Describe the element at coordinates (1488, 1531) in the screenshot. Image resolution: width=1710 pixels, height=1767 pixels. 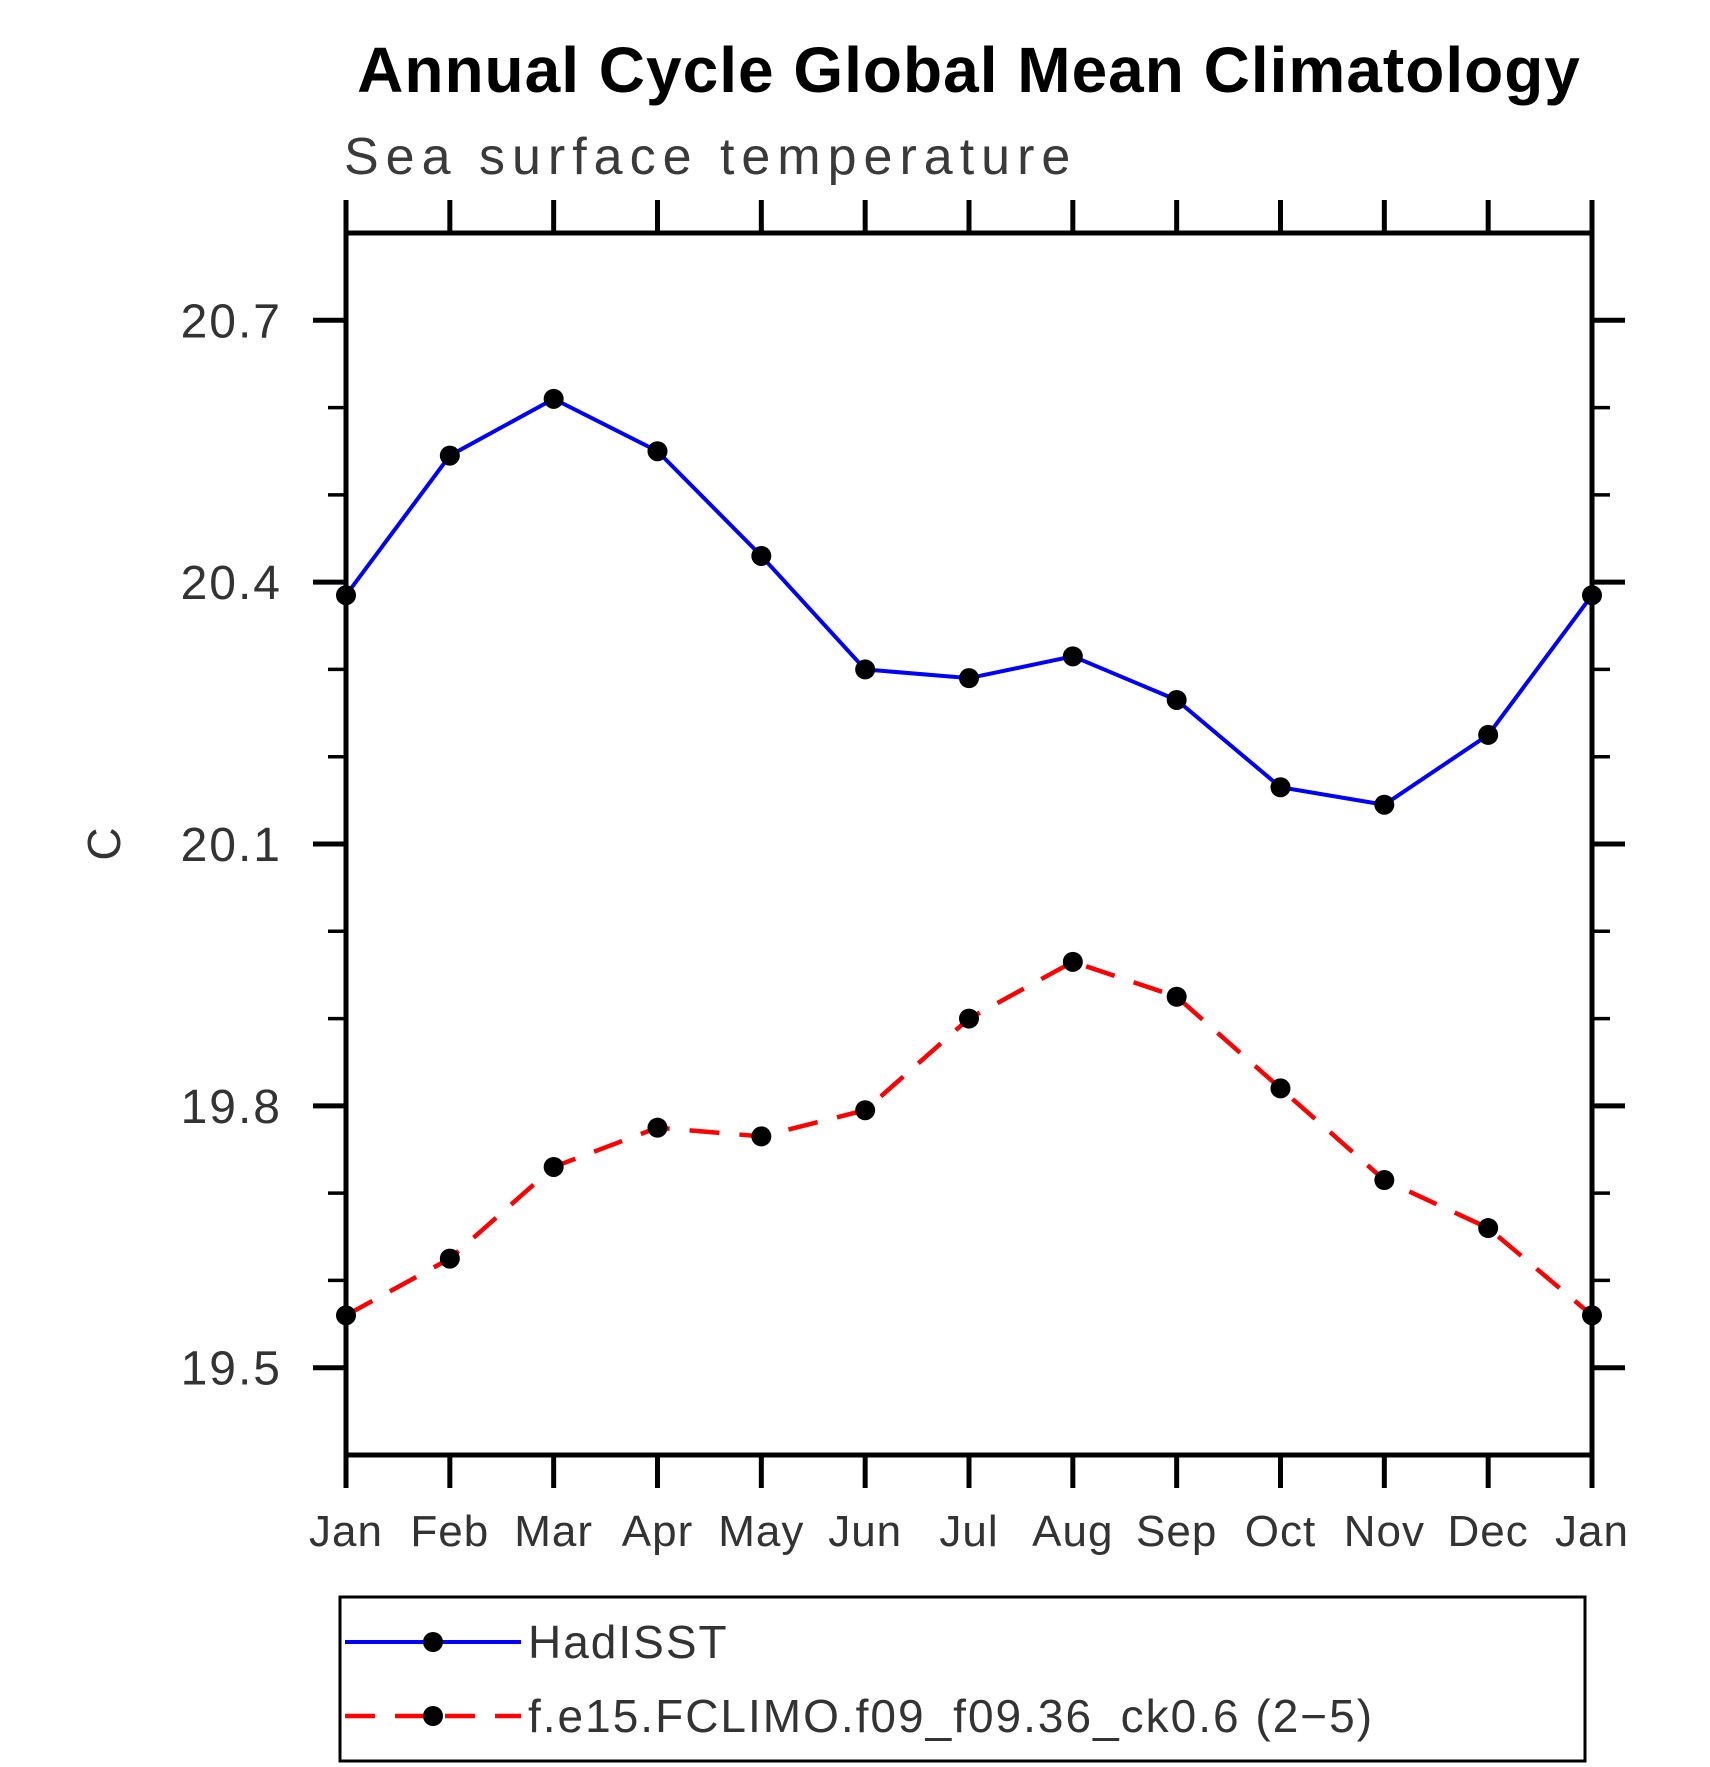
I see `x-axis-month-label: Dec` at that location.